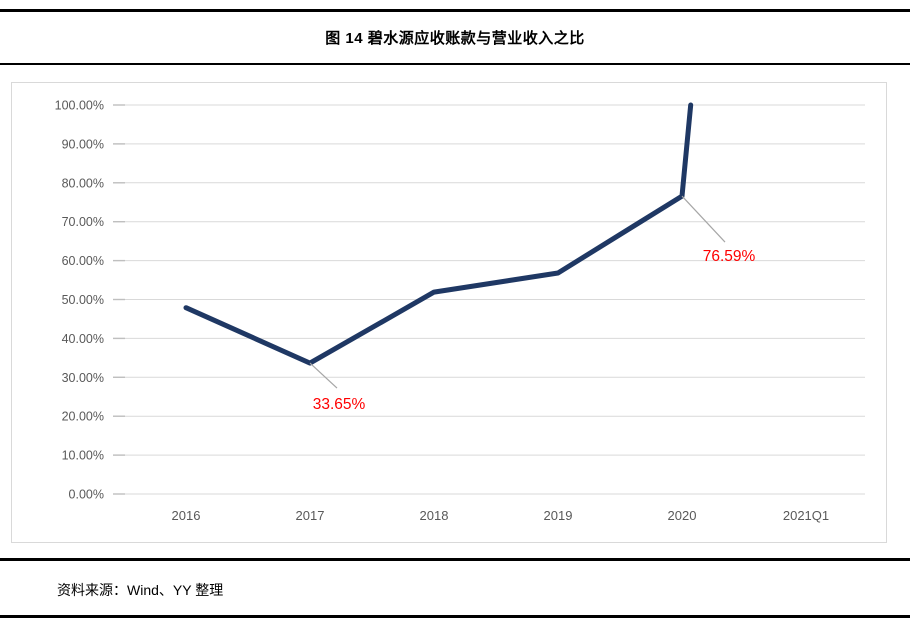 The image size is (910, 628). What do you see at coordinates (682, 515) in the screenshot?
I see `x-axis-tick-label: 2020` at bounding box center [682, 515].